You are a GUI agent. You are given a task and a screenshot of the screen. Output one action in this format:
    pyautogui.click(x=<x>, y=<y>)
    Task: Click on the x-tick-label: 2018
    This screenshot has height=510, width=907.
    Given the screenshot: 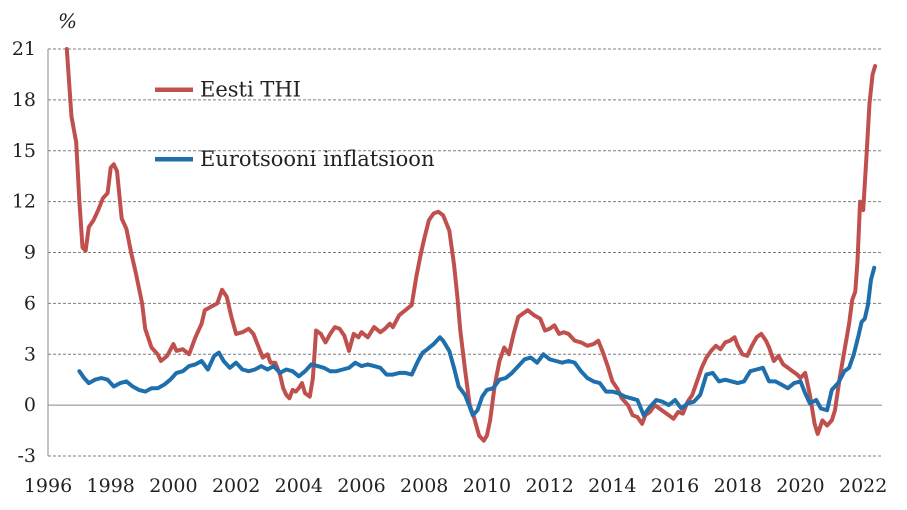 What is the action you would take?
    pyautogui.click(x=738, y=486)
    